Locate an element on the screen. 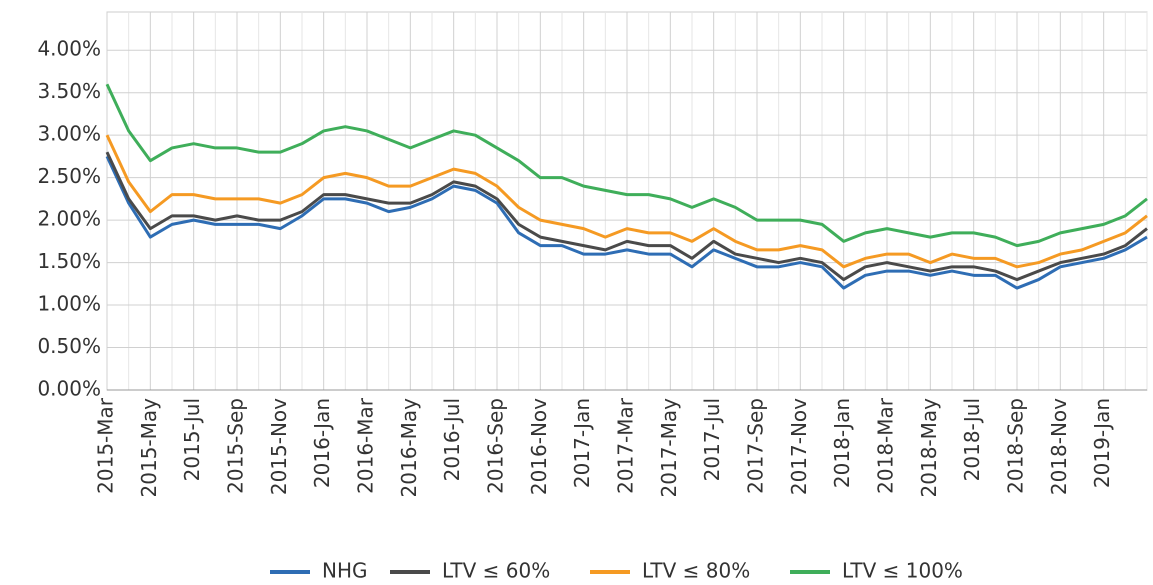 The width and height of the screenshot is (1153, 585). y-tick-label: 3.00% is located at coordinates (69, 134).